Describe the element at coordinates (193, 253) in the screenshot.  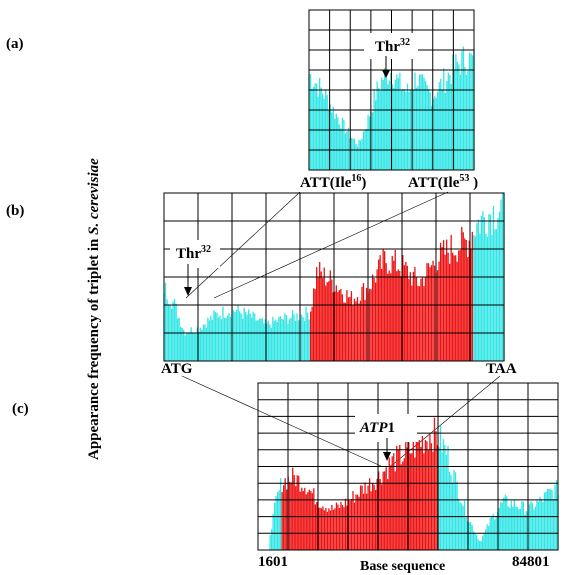
I see `panel-b-thr-label: Thr32` at that location.